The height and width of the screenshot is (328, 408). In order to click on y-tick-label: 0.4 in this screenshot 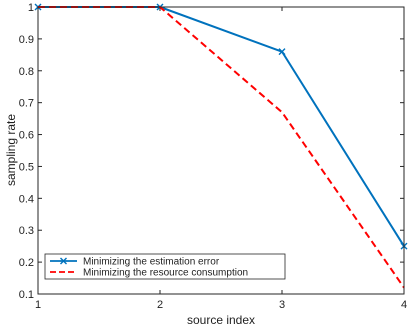, I will do `click(26, 199)`.